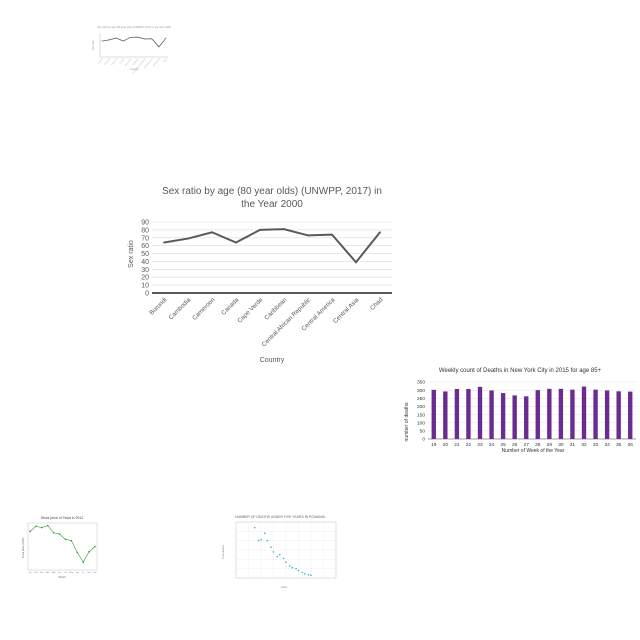 The width and height of the screenshot is (640, 640). I want to click on y-axis-label: Total deaths, so click(223, 551).